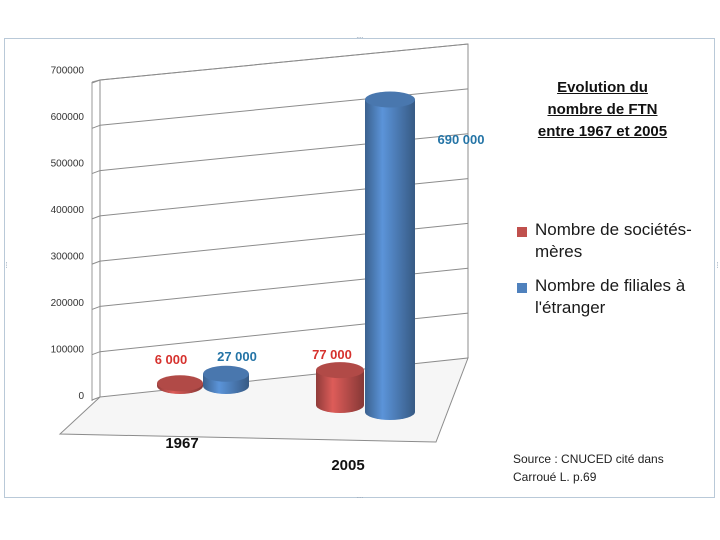 This screenshot has height=540, width=720. I want to click on y-tick-label: 100000, so click(68, 350).